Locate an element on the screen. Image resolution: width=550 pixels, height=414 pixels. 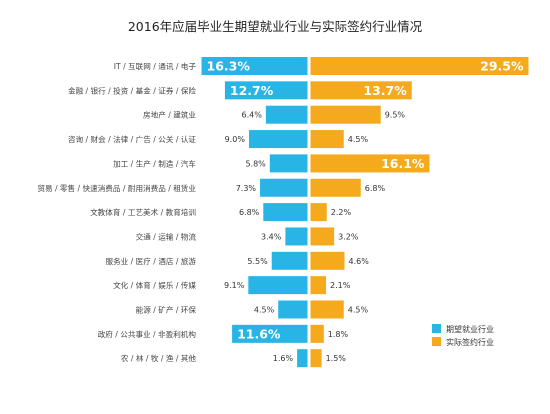
chart-title: 2016年应届毕业生期望就业行业与实际签约行业情况 is located at coordinates (275, 26).